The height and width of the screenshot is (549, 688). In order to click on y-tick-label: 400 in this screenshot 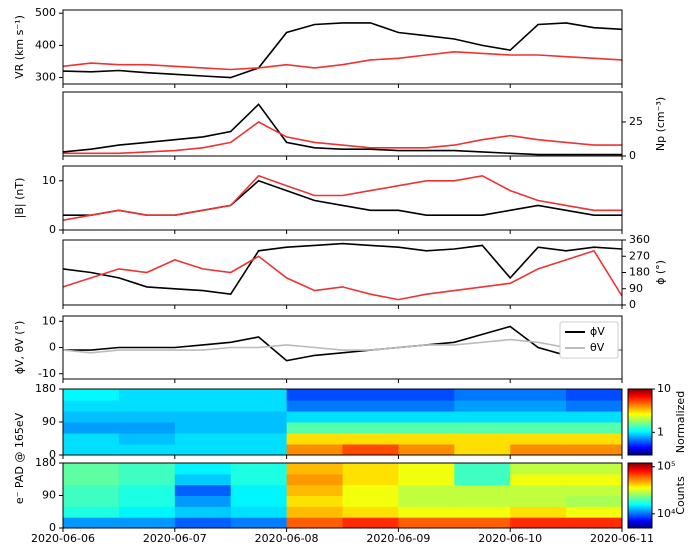, I will do `click(45, 44)`.